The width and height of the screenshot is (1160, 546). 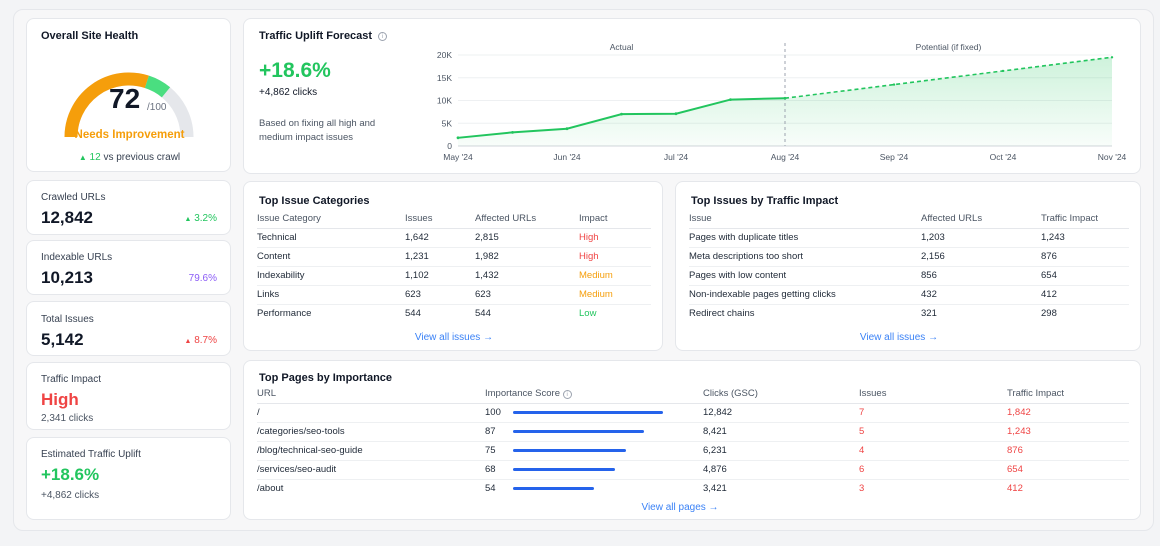 I want to click on stat-label: Total Issues, so click(x=67, y=319).